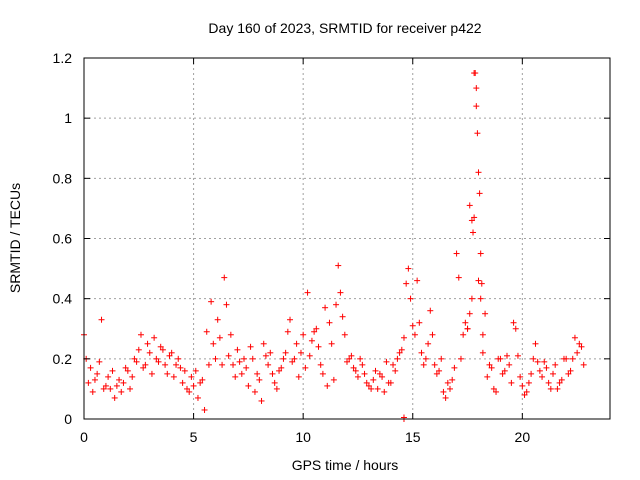  I want to click on x-tick-label: 0, so click(84, 437).